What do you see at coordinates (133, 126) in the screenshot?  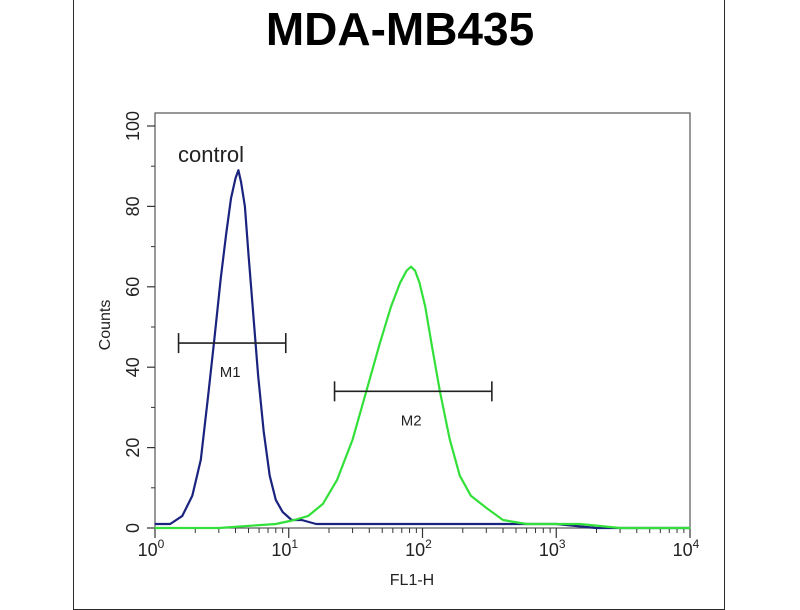 I see `y-tick-label: 100` at bounding box center [133, 126].